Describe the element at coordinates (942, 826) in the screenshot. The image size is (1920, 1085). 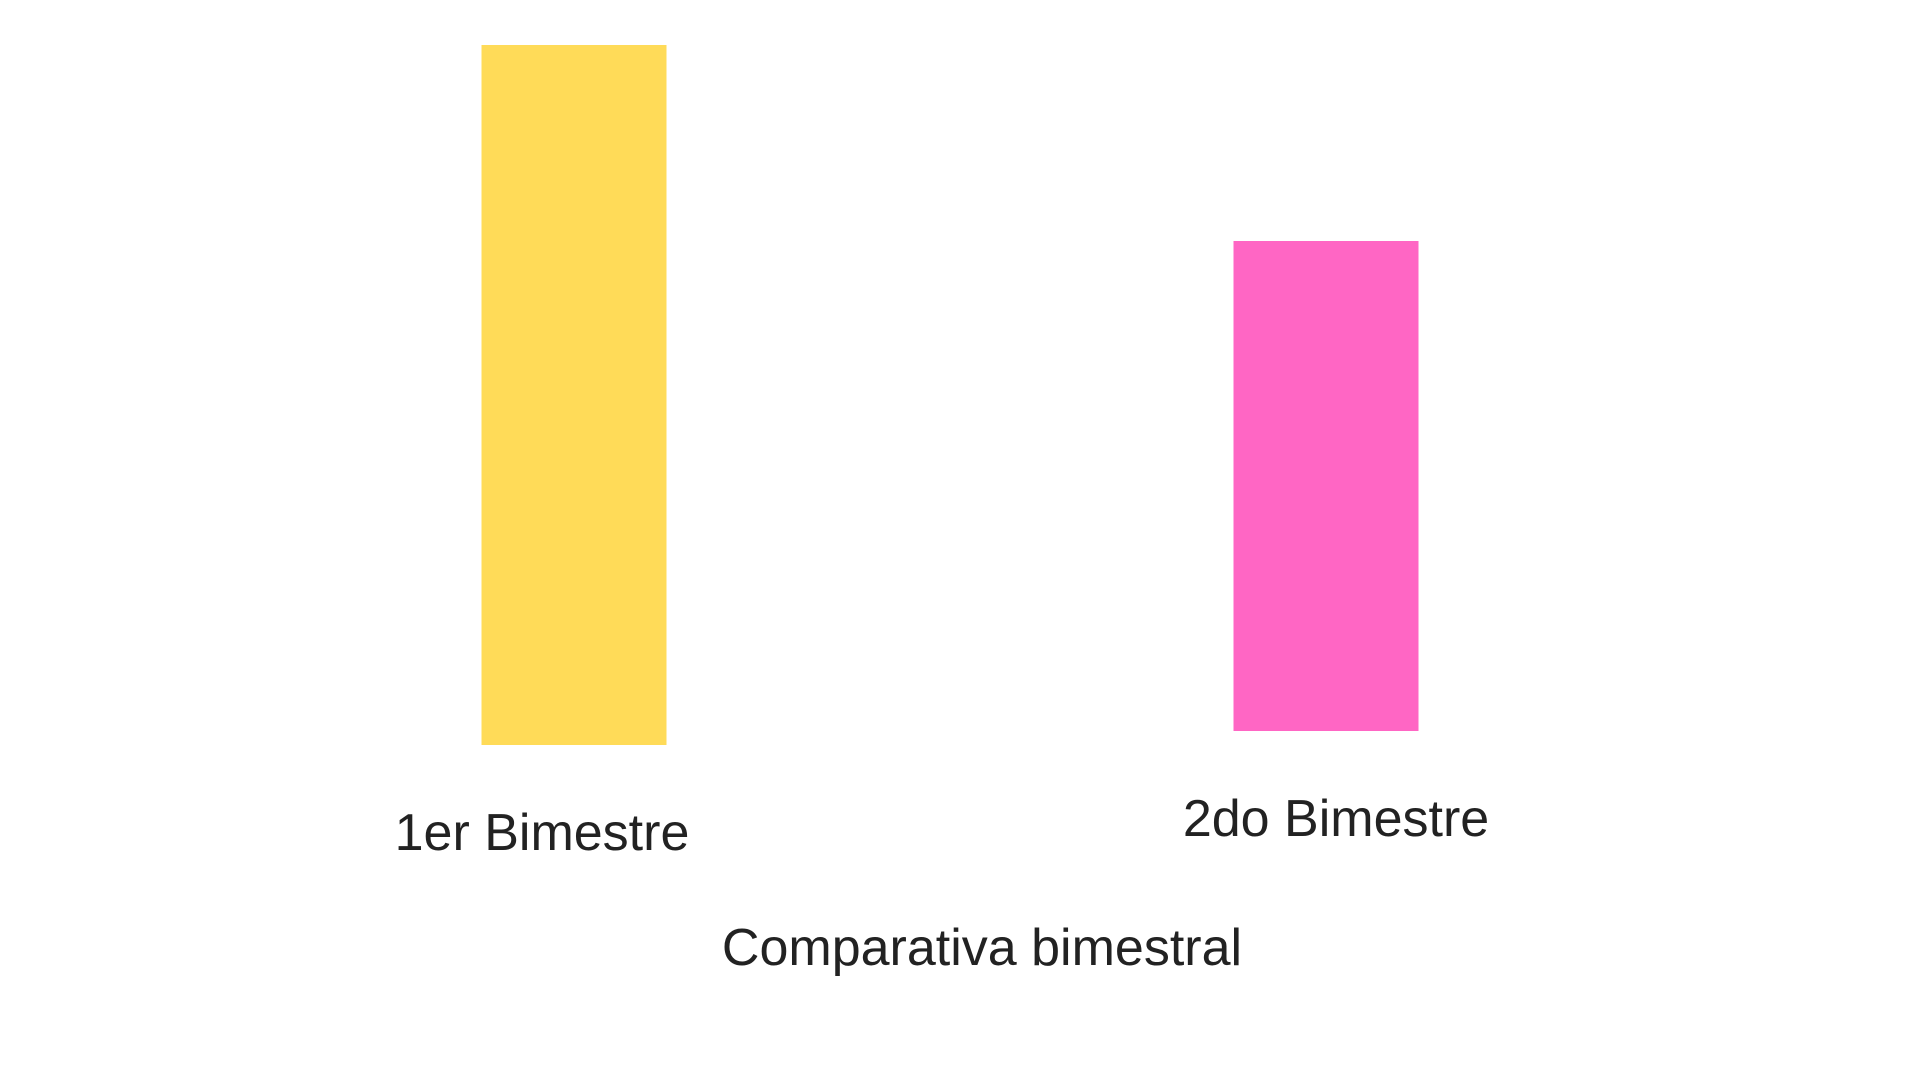
I see `category-labels-group: 1er Bimestre 2do Bimestre` at that location.